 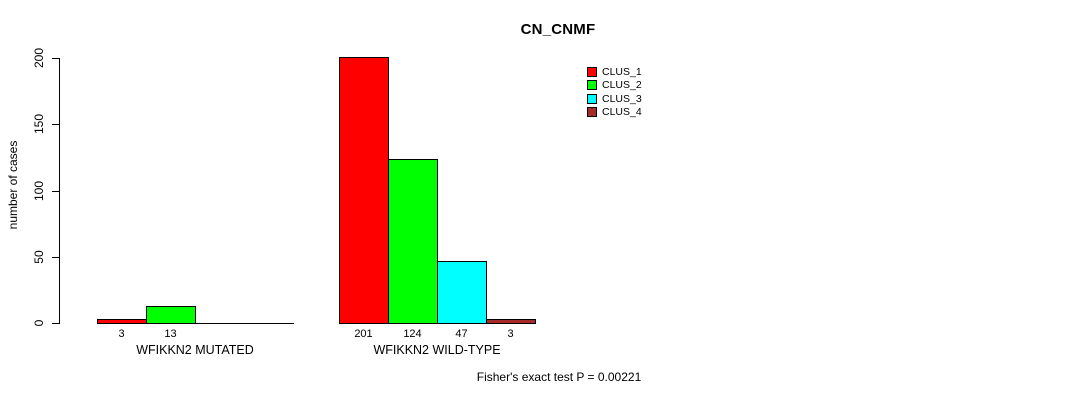 I want to click on bar-value-label: 201, so click(x=363, y=334).